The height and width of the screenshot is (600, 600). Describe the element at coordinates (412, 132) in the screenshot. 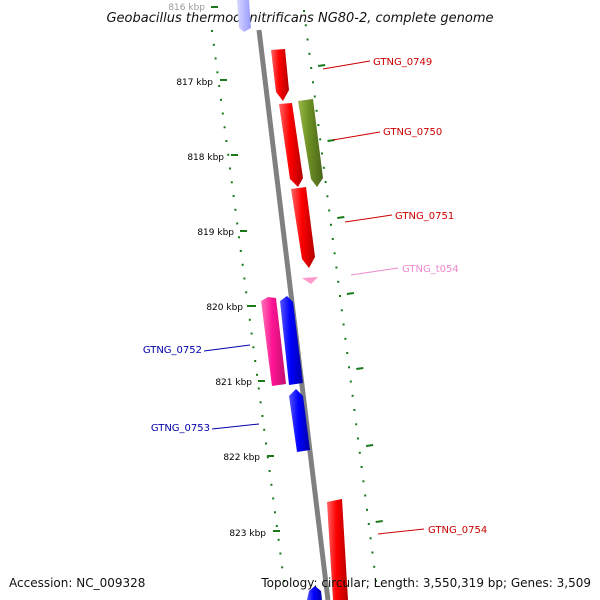

I see `gene-label-gtng-0750: GTNG_0750` at that location.